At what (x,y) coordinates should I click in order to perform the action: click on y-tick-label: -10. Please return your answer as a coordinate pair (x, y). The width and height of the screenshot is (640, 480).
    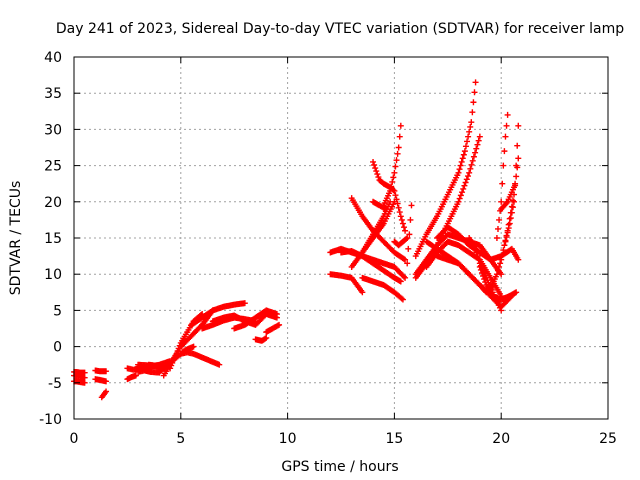
    Looking at the image, I should click on (50, 420).